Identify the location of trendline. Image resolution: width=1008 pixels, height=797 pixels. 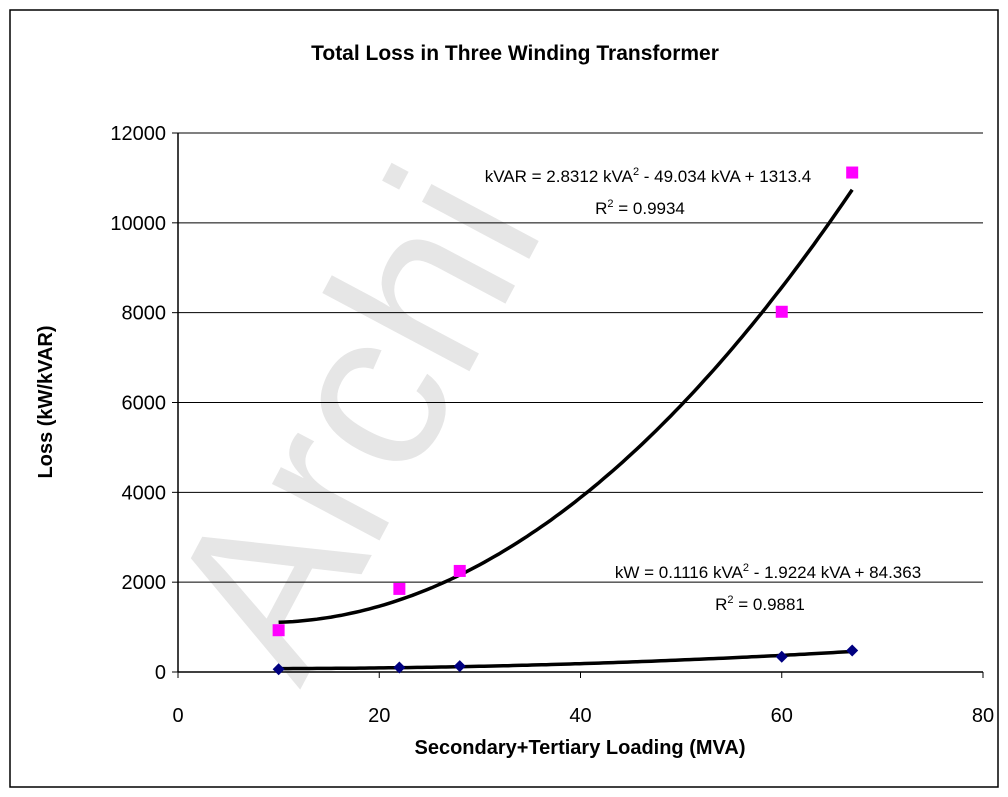
(565, 660).